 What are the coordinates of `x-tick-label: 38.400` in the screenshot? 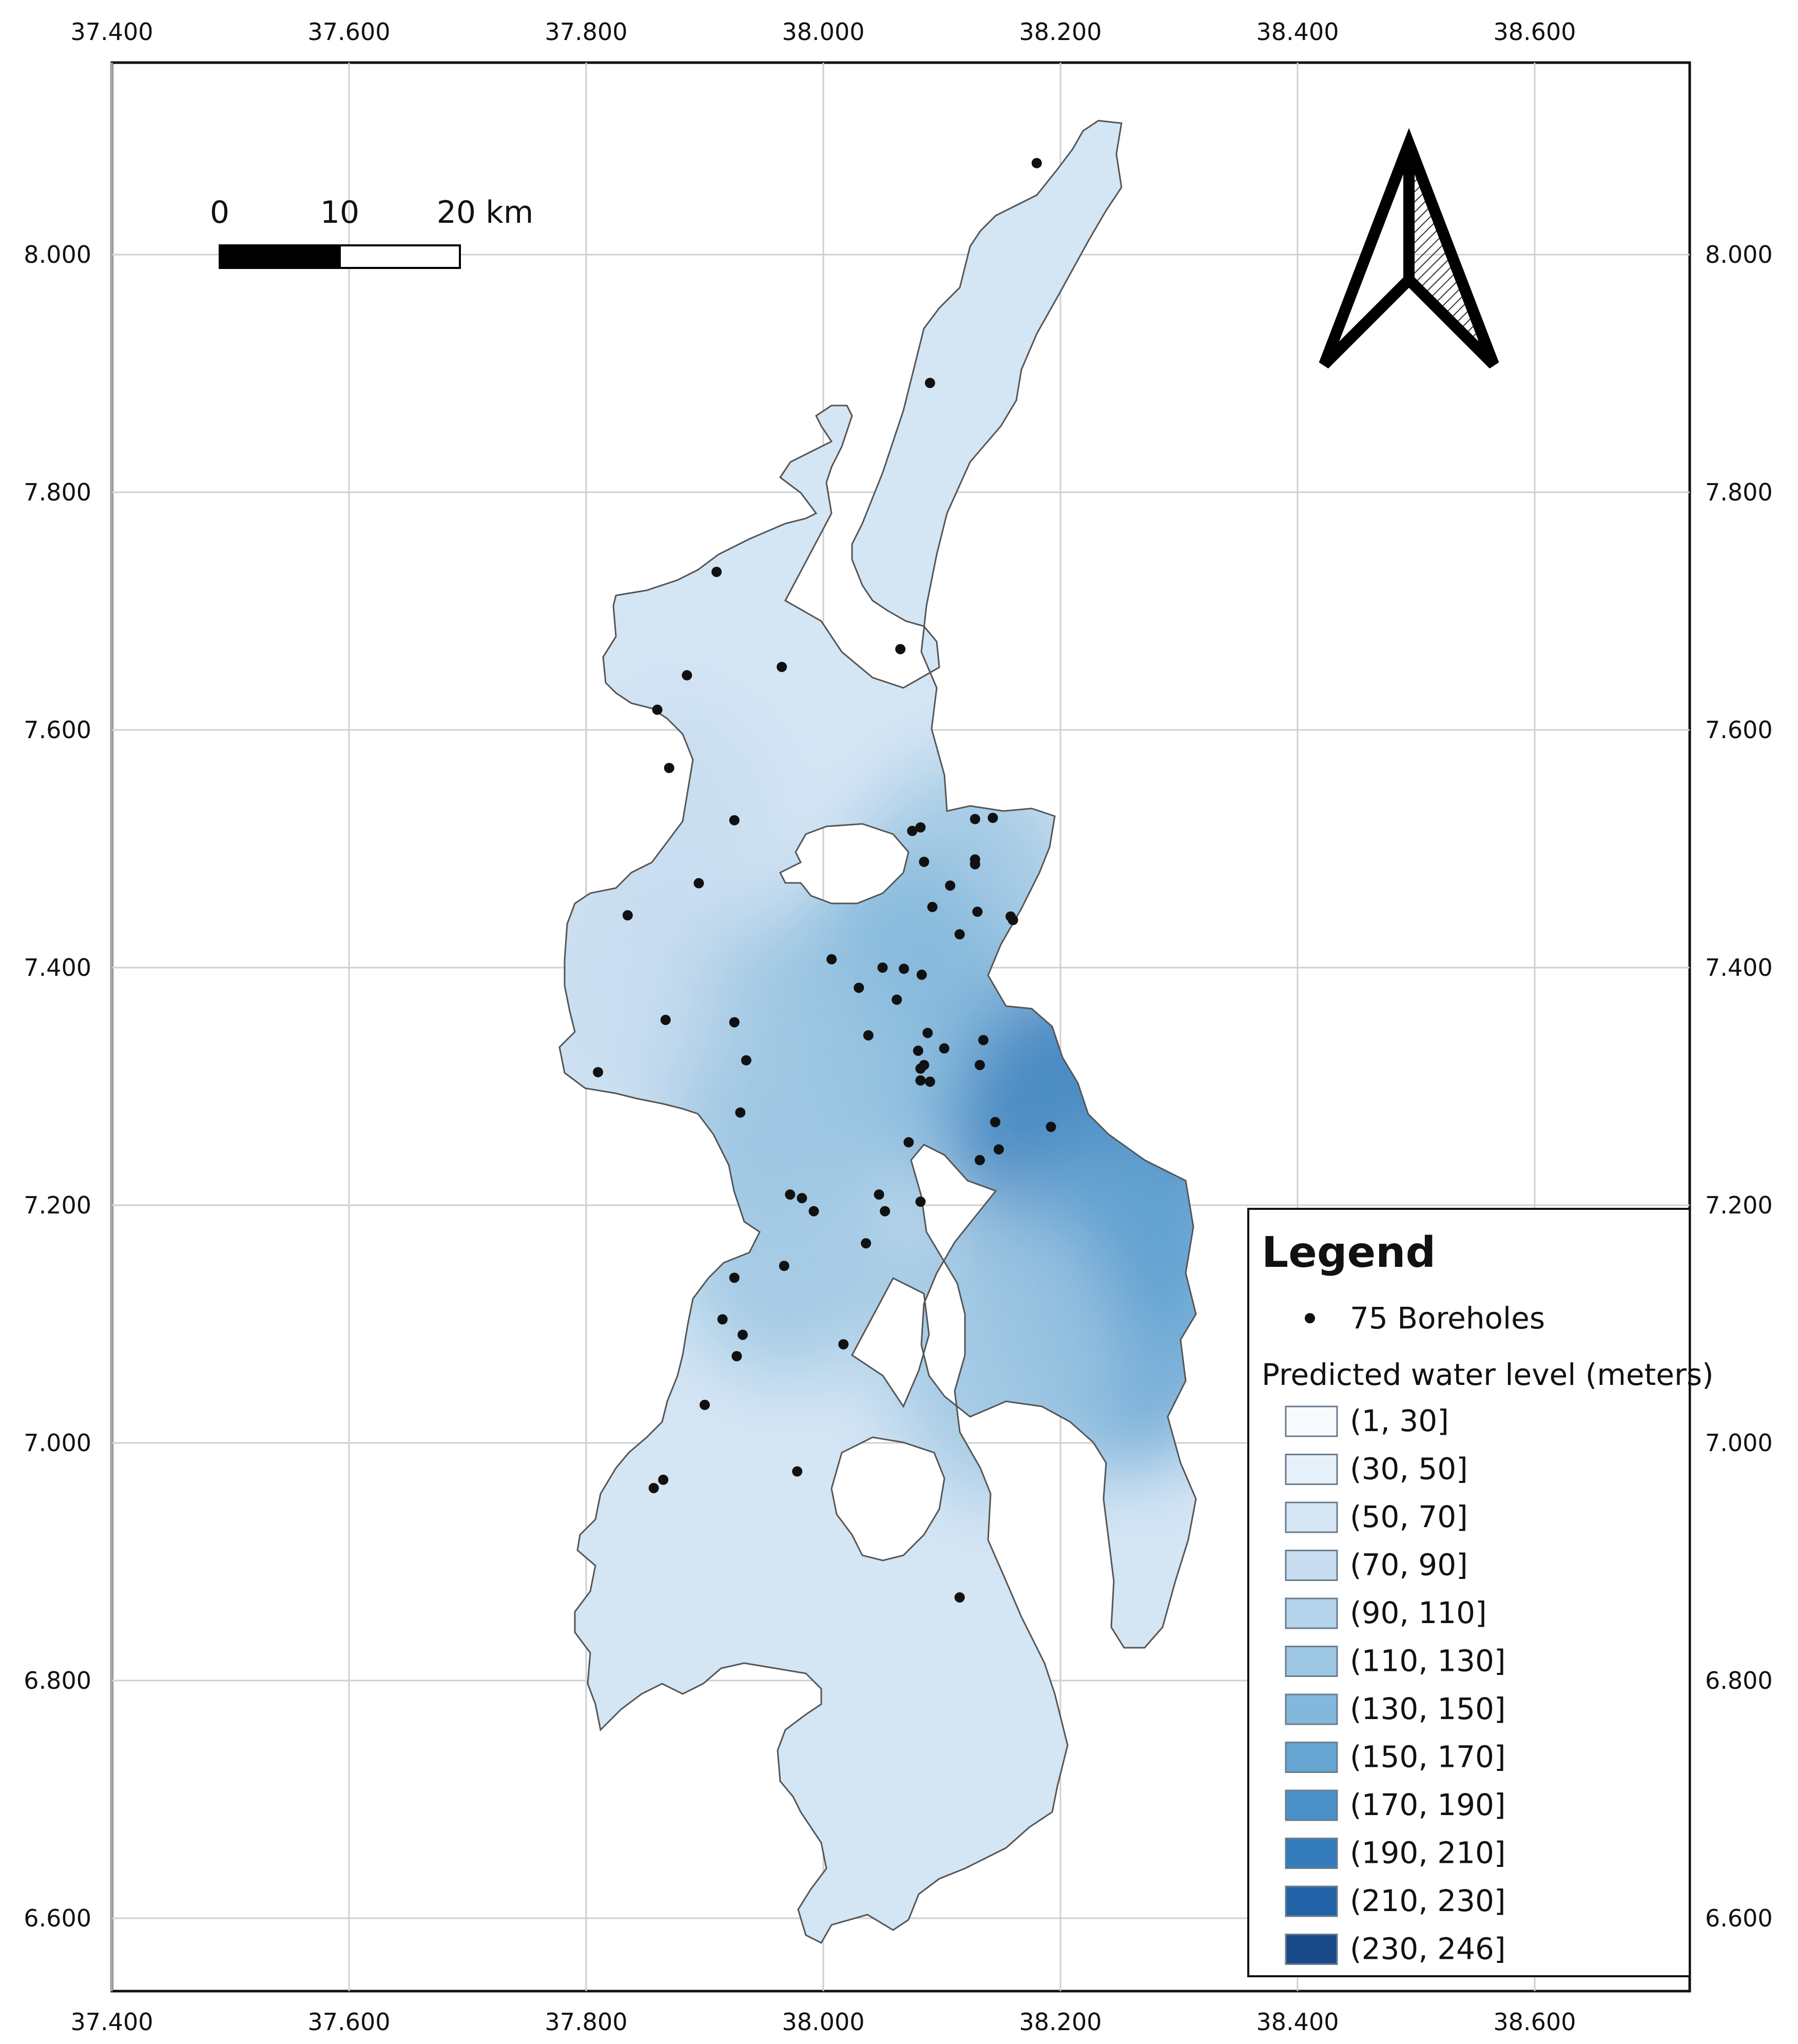 It's located at (1297, 32).